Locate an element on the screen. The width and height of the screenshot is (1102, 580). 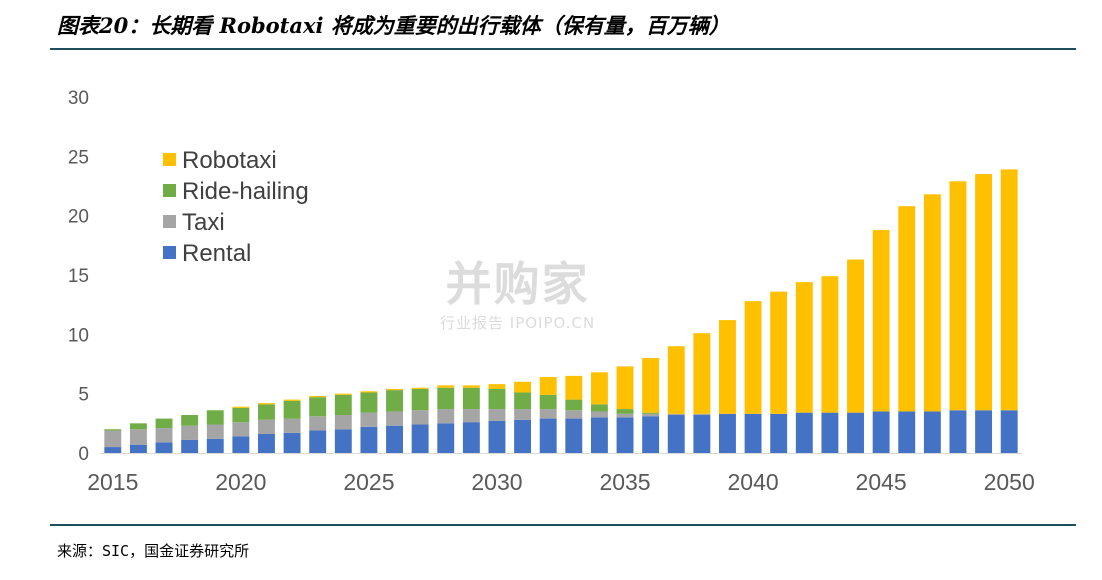
bar-robotaxi-2039 is located at coordinates (727, 367).